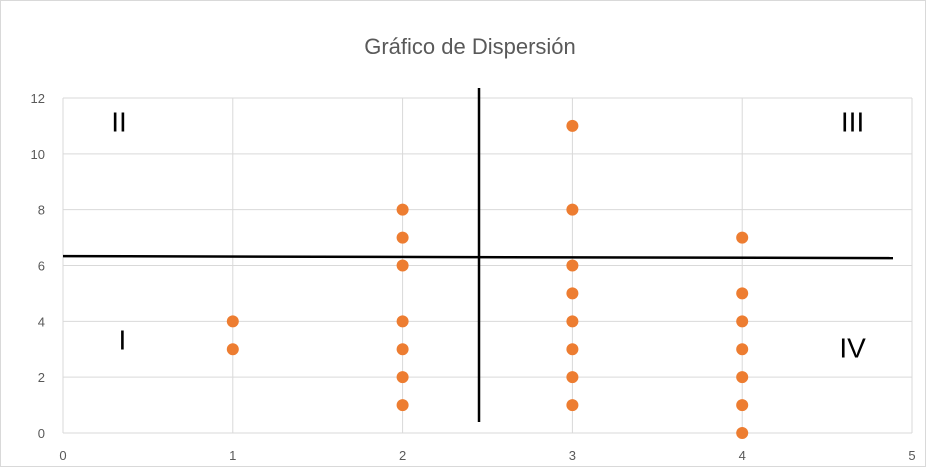 The image size is (926, 467). Describe the element at coordinates (41, 377) in the screenshot. I see `y-tick-label: 2` at that location.